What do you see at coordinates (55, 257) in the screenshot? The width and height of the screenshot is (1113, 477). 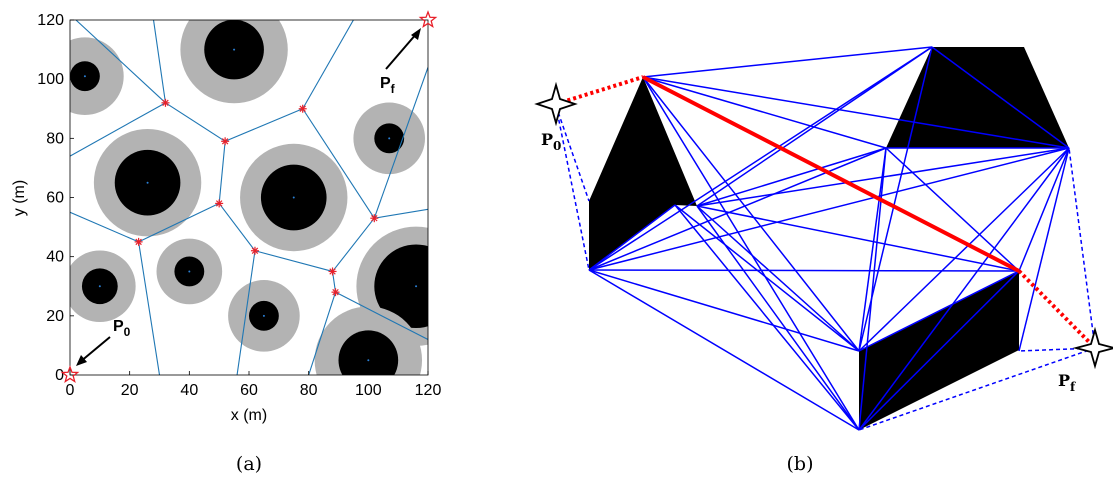 I see `y-tick-label-2: 40` at bounding box center [55, 257].